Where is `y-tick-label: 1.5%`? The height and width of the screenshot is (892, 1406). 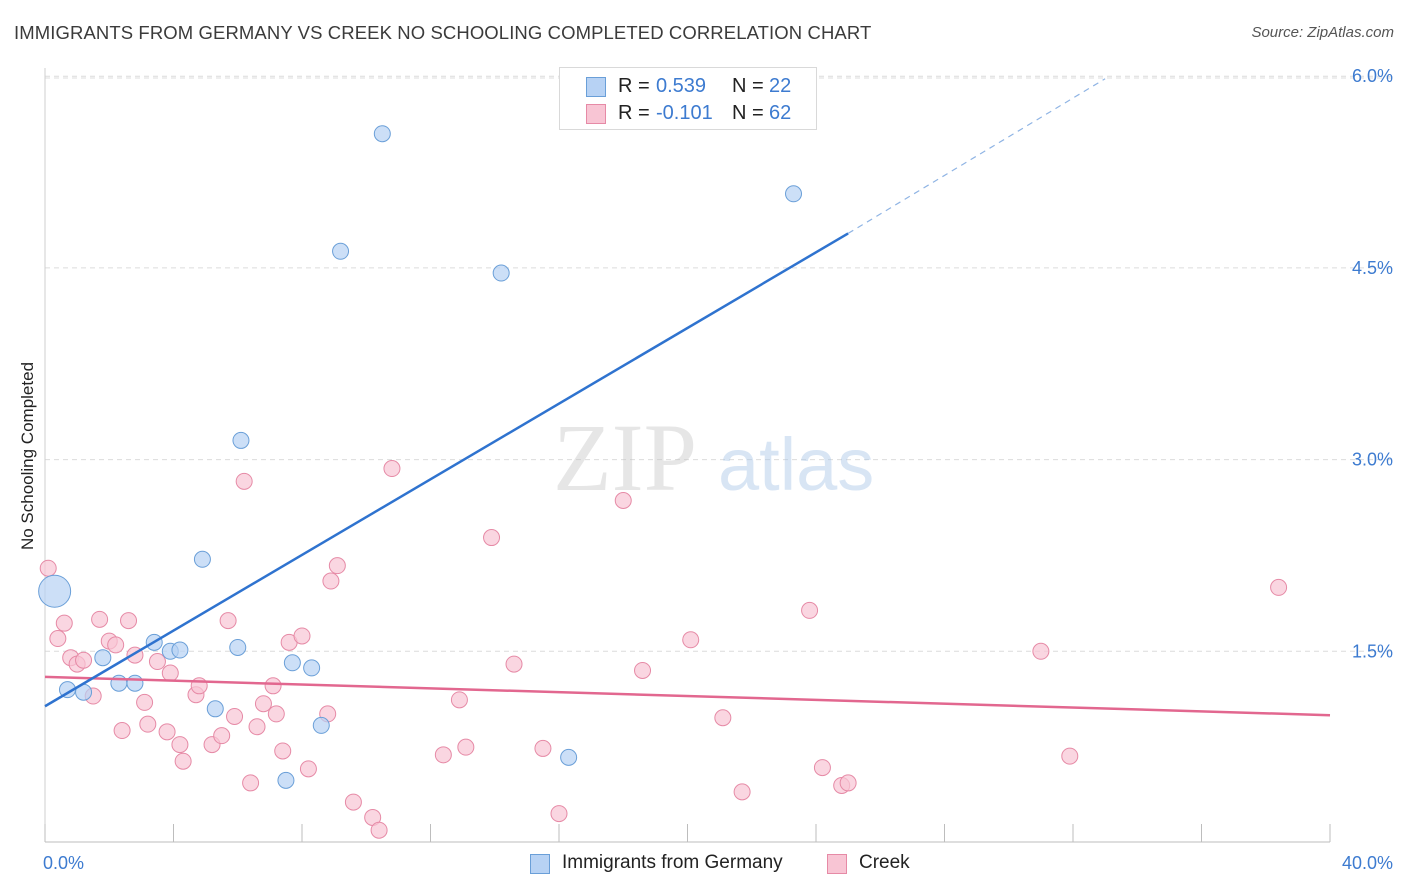
y-tick-label: 1.5% is located at coordinates (1372, 651).